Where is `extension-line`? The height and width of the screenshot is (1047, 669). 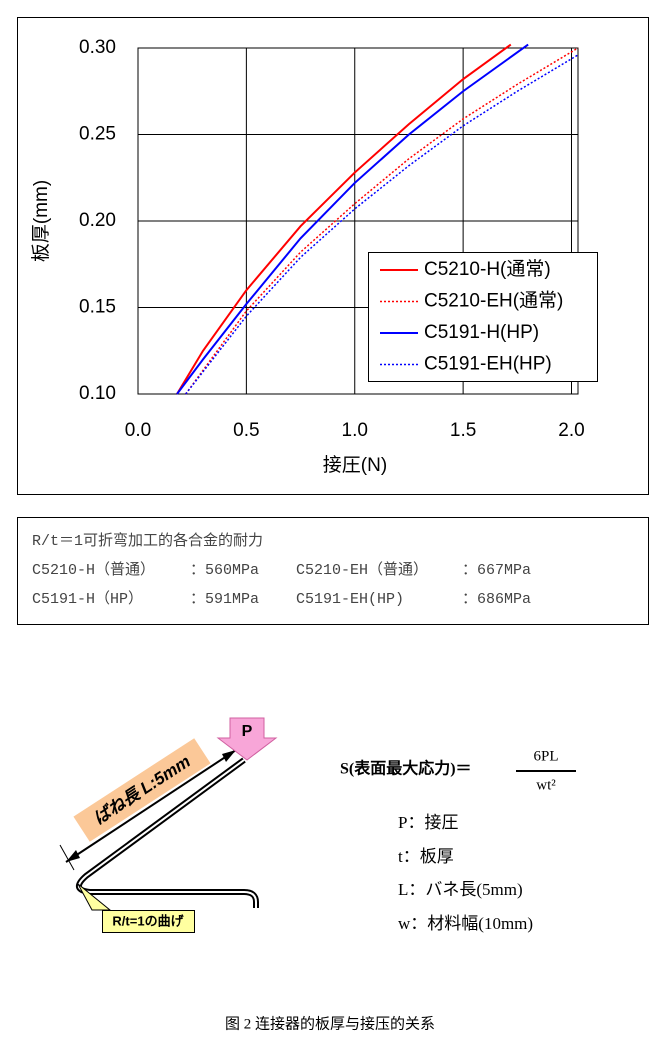
extension-line is located at coordinates (67, 857).